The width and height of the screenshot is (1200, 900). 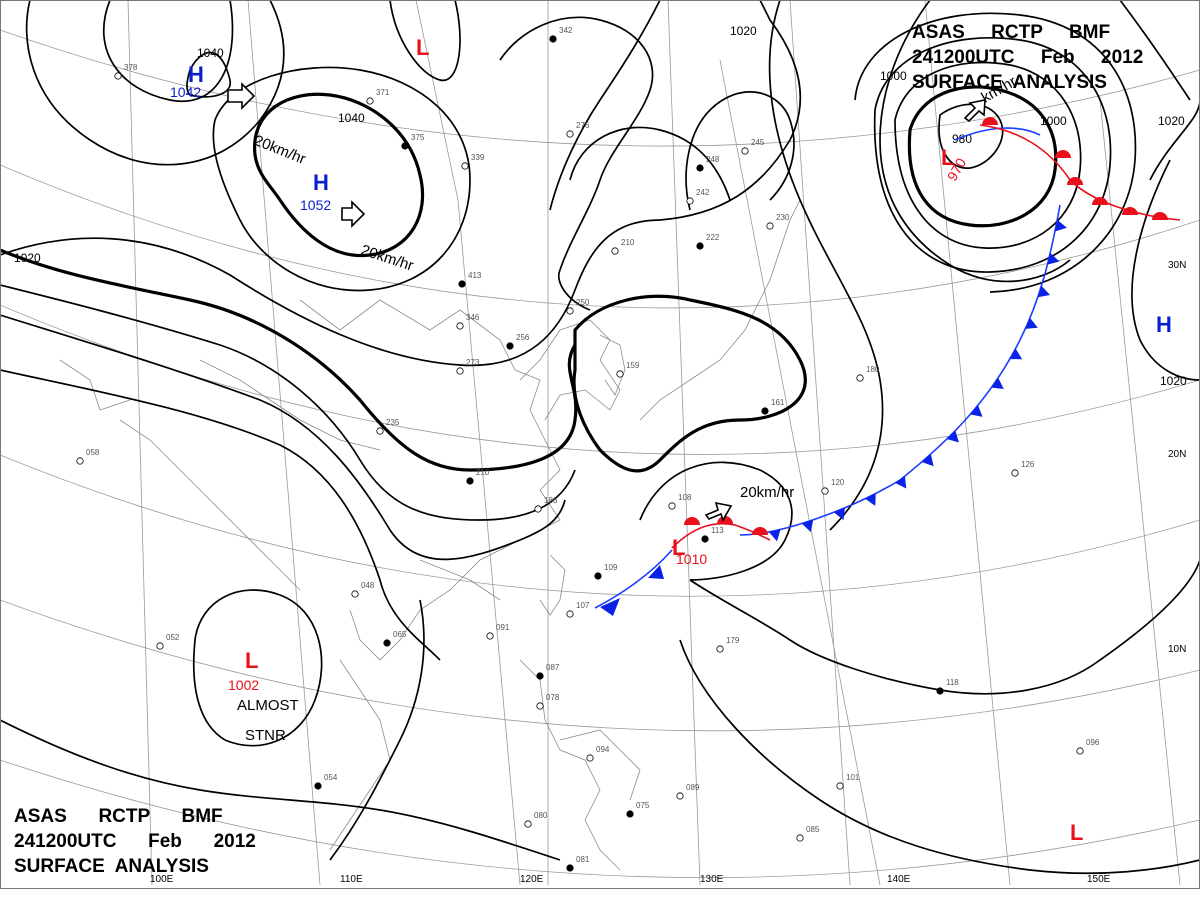 What do you see at coordinates (368, 585) in the screenshot?
I see `station-pressure: 048` at bounding box center [368, 585].